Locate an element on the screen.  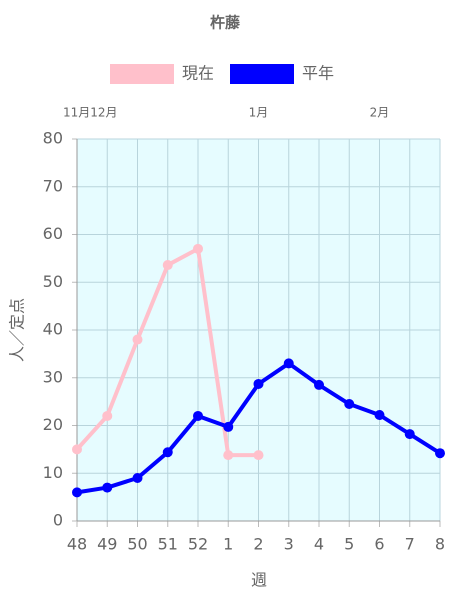
legend-label: 現在 is located at coordinates (198, 73).